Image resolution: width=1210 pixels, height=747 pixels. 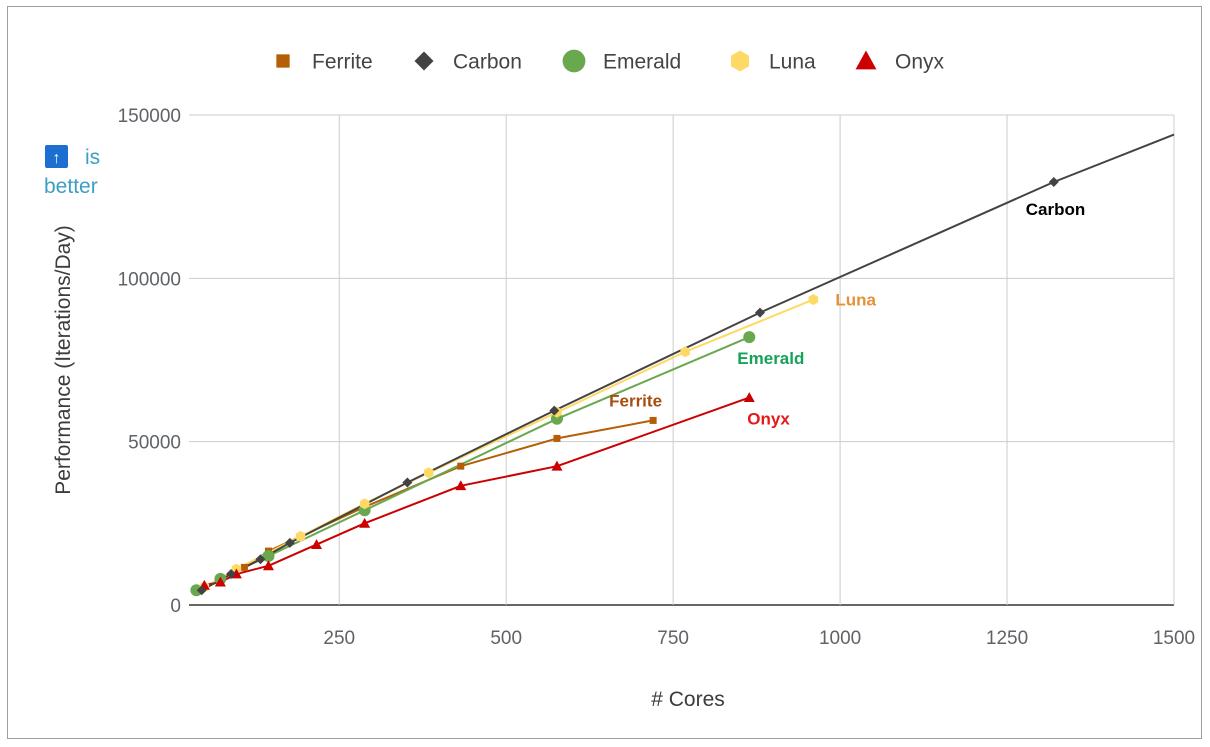 I want to click on annotation-luna: Luna, so click(x=855, y=300).